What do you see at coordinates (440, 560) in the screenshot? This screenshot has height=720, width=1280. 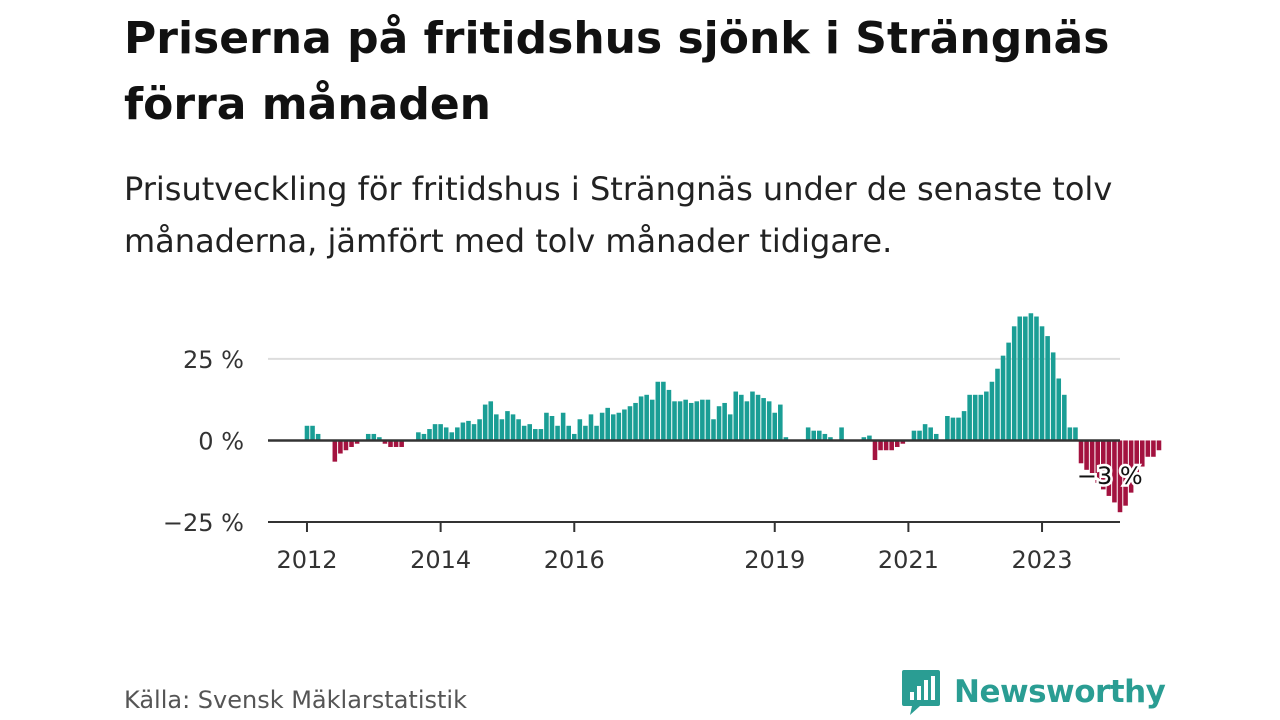 I see `x-tick-label: 2014` at bounding box center [440, 560].